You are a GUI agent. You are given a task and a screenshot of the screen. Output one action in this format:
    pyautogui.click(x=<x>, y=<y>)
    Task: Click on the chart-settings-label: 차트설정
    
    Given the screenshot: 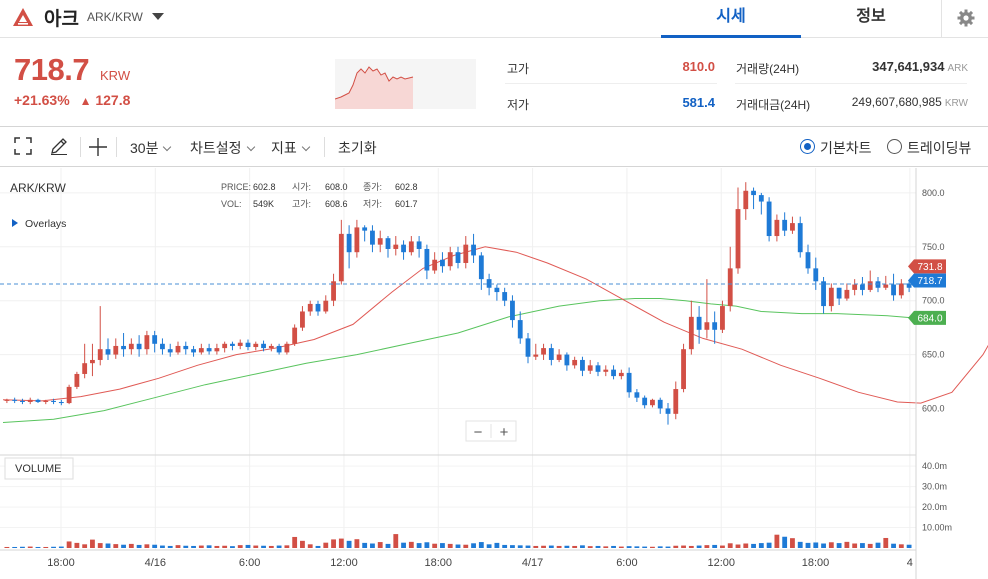 What is the action you would take?
    pyautogui.click(x=216, y=148)
    